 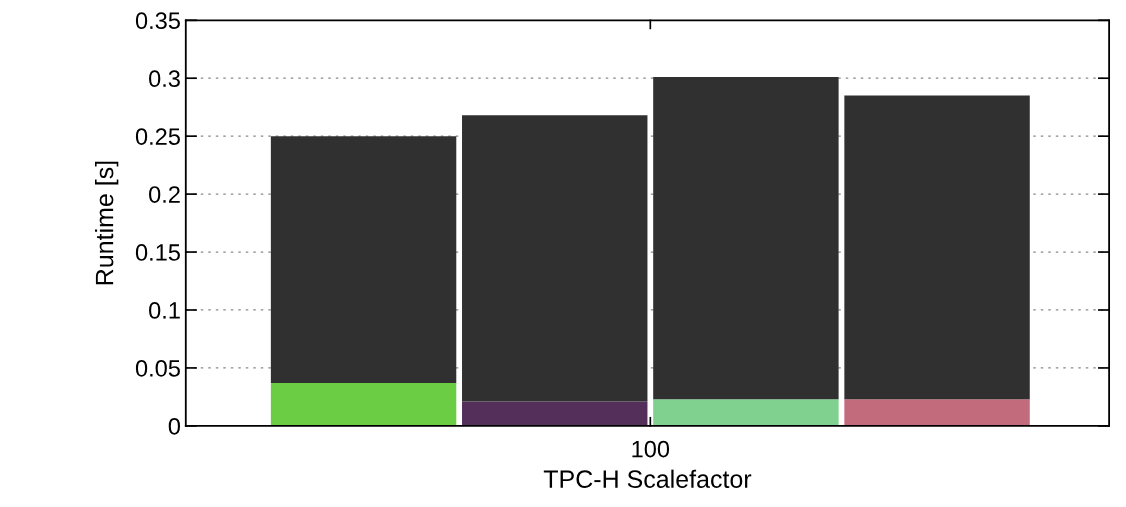 I want to click on y-tick-label: 0.1, so click(x=164, y=310).